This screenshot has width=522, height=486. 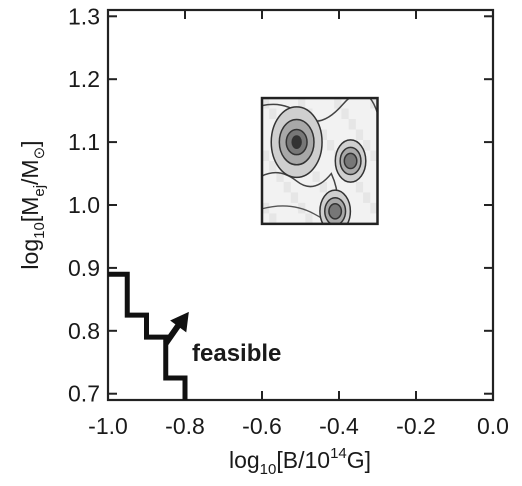 What do you see at coordinates (84, 16) in the screenshot?
I see `y-tick-label: 1.3` at bounding box center [84, 16].